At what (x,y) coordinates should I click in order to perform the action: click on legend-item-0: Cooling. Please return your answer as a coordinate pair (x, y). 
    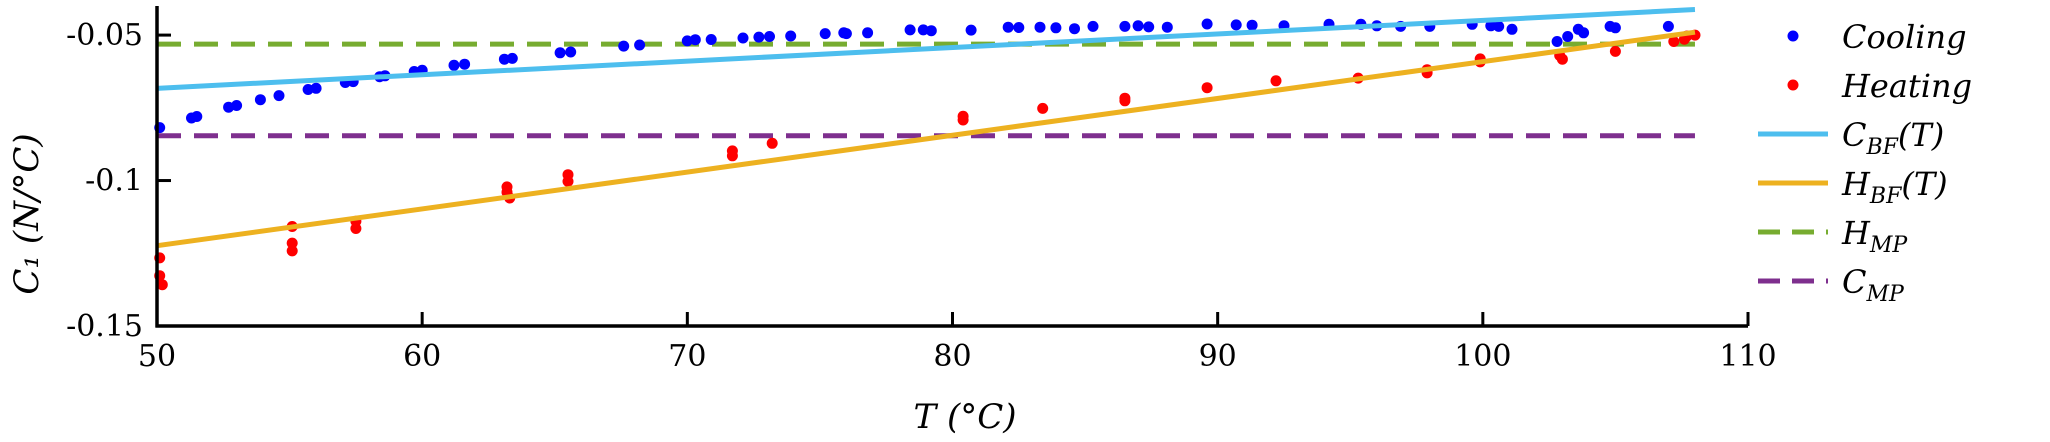
    Looking at the image, I should click on (1877, 37).